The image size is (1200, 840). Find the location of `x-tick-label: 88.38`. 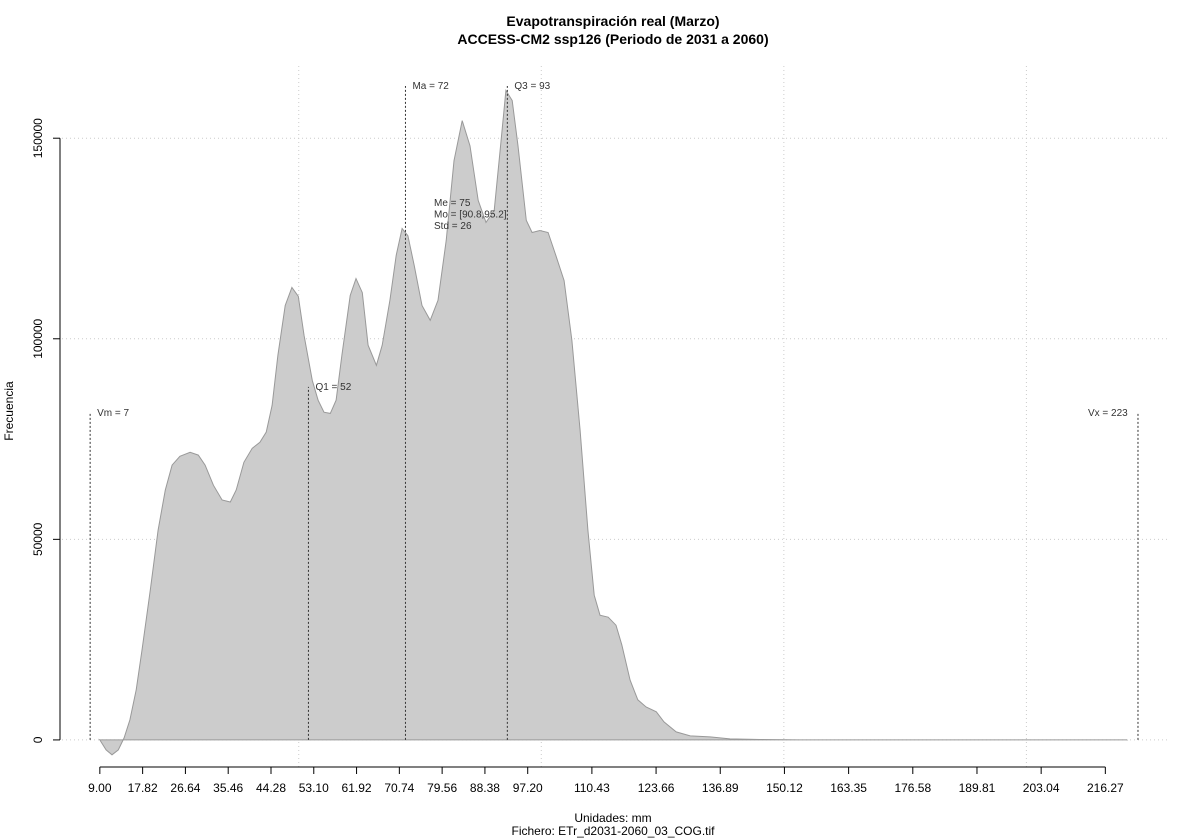

x-tick-label: 88.38 is located at coordinates (485, 788).